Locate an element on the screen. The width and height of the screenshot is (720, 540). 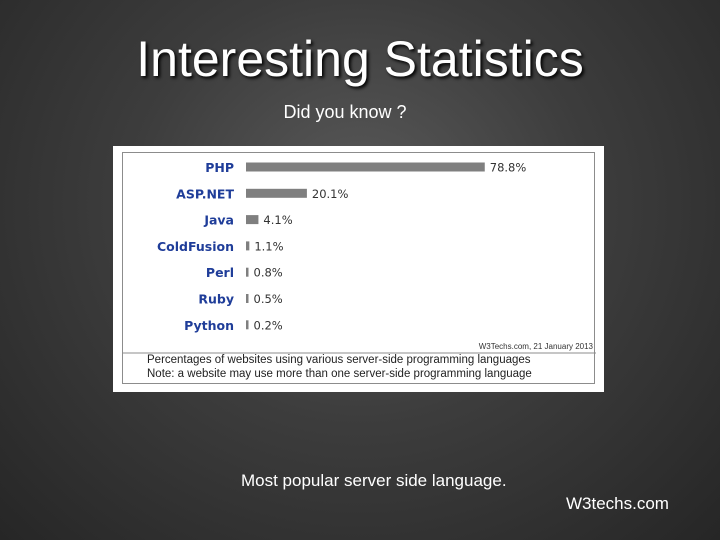
source-credit: W3techs.com is located at coordinates (617, 503).